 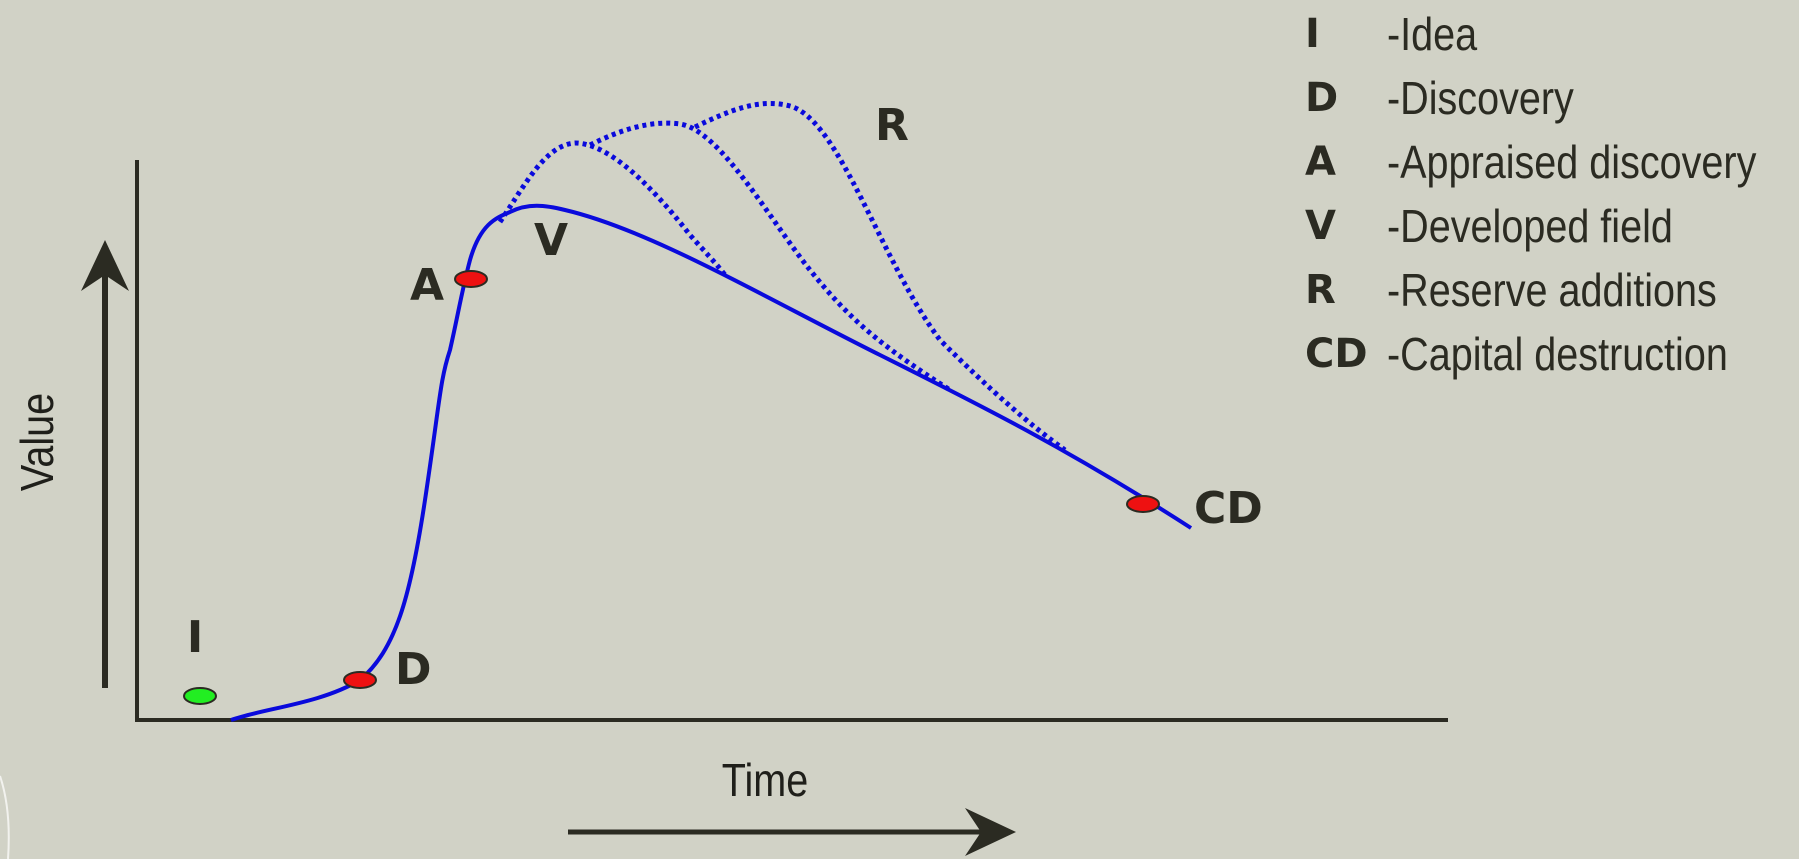 I want to click on point-label-developed: V, so click(x=551, y=240).